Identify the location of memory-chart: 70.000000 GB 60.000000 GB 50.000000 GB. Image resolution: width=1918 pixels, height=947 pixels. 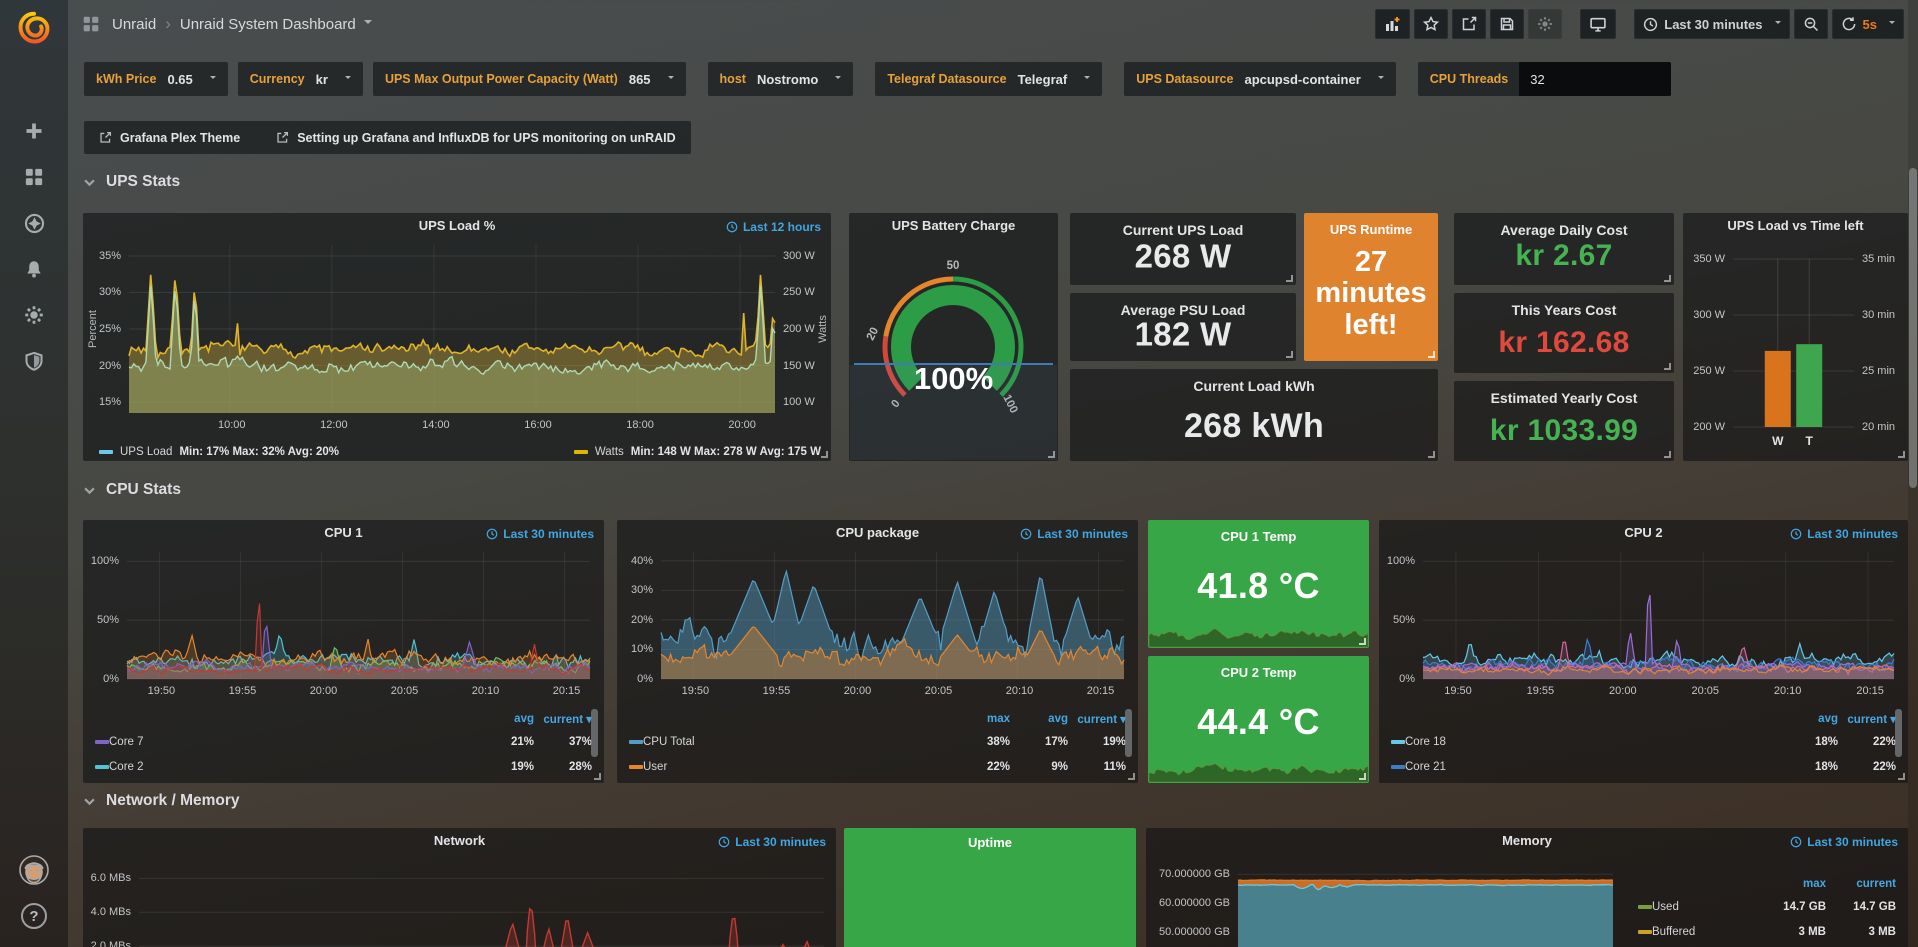
(1527, 900).